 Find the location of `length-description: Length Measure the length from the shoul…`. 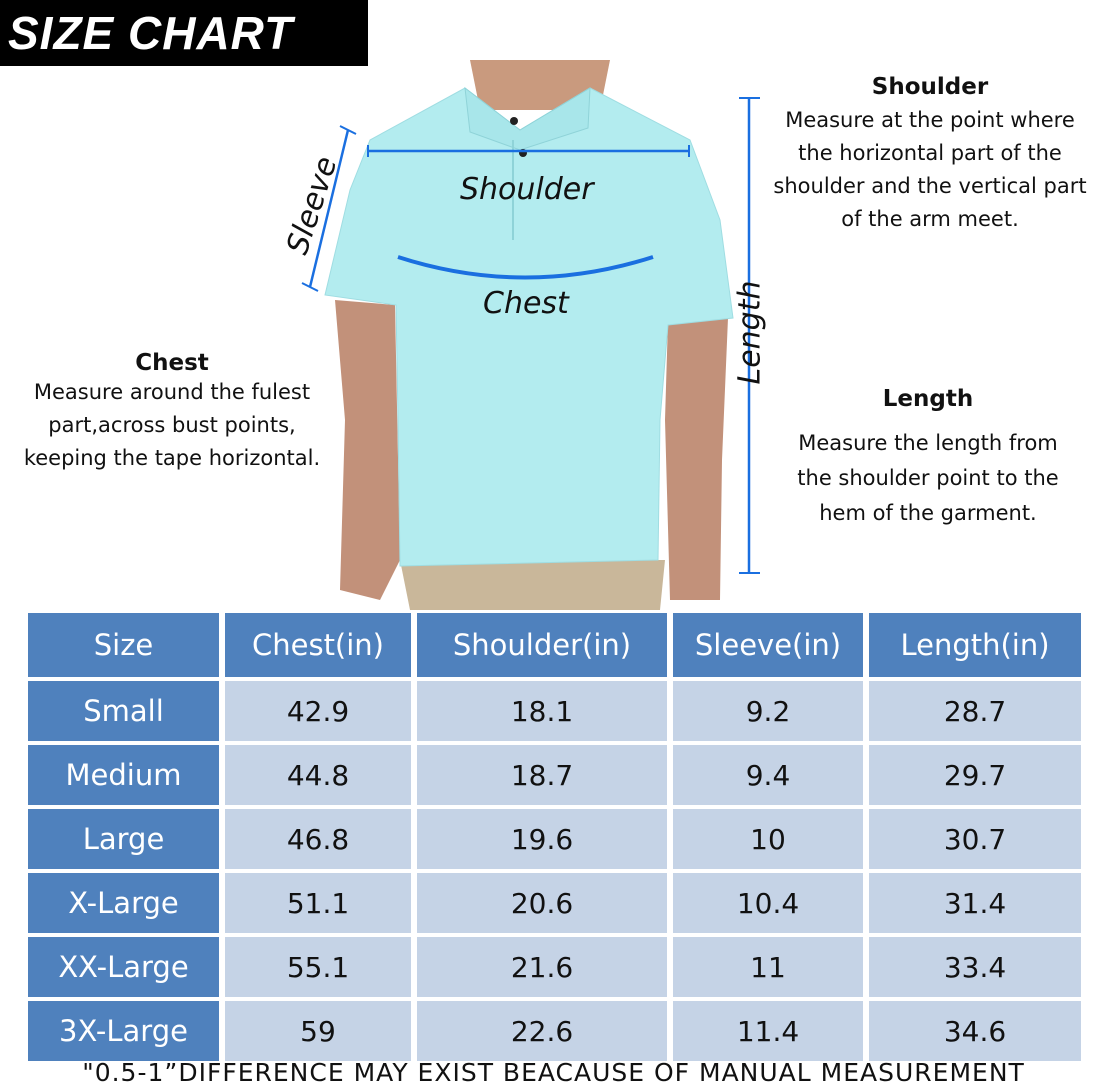

length-description: Length Measure the length from the shoul… is located at coordinates (928, 458).